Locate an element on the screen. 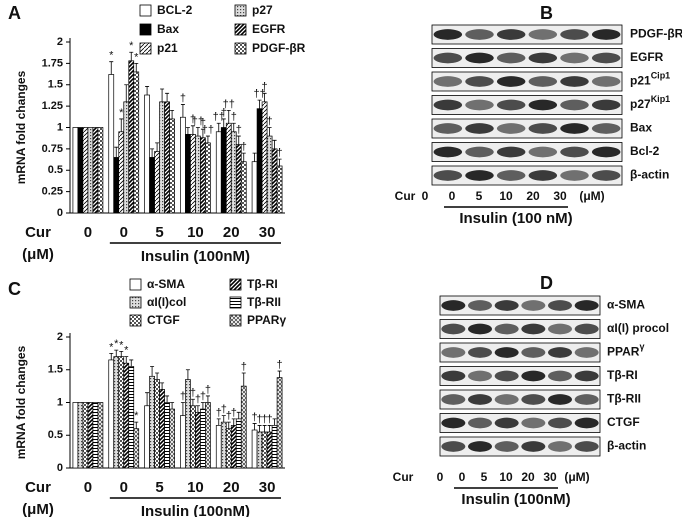 The width and height of the screenshot is (682, 517). blot-row-name: β-actin is located at coordinates (626, 446).